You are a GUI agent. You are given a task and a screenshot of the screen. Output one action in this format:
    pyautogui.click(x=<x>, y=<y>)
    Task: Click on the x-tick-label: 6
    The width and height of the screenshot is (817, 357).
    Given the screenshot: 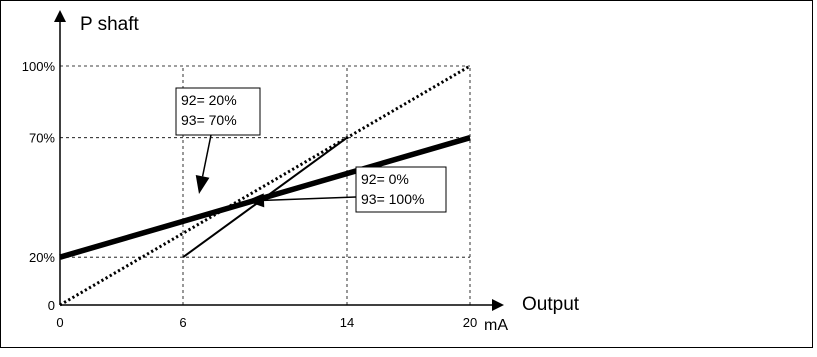 What is the action you would take?
    pyautogui.click(x=182, y=322)
    